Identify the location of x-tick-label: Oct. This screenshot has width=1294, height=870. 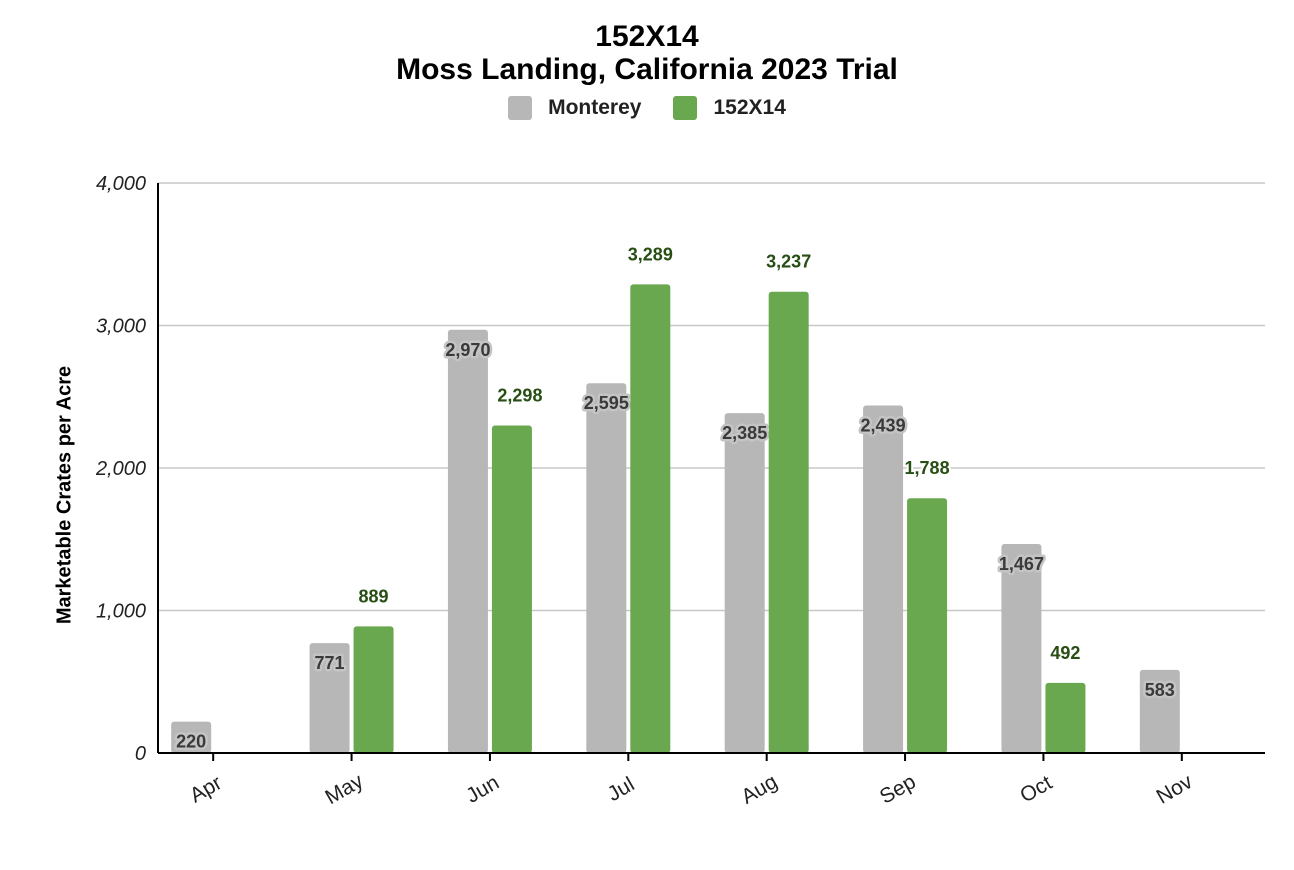
(1036, 789).